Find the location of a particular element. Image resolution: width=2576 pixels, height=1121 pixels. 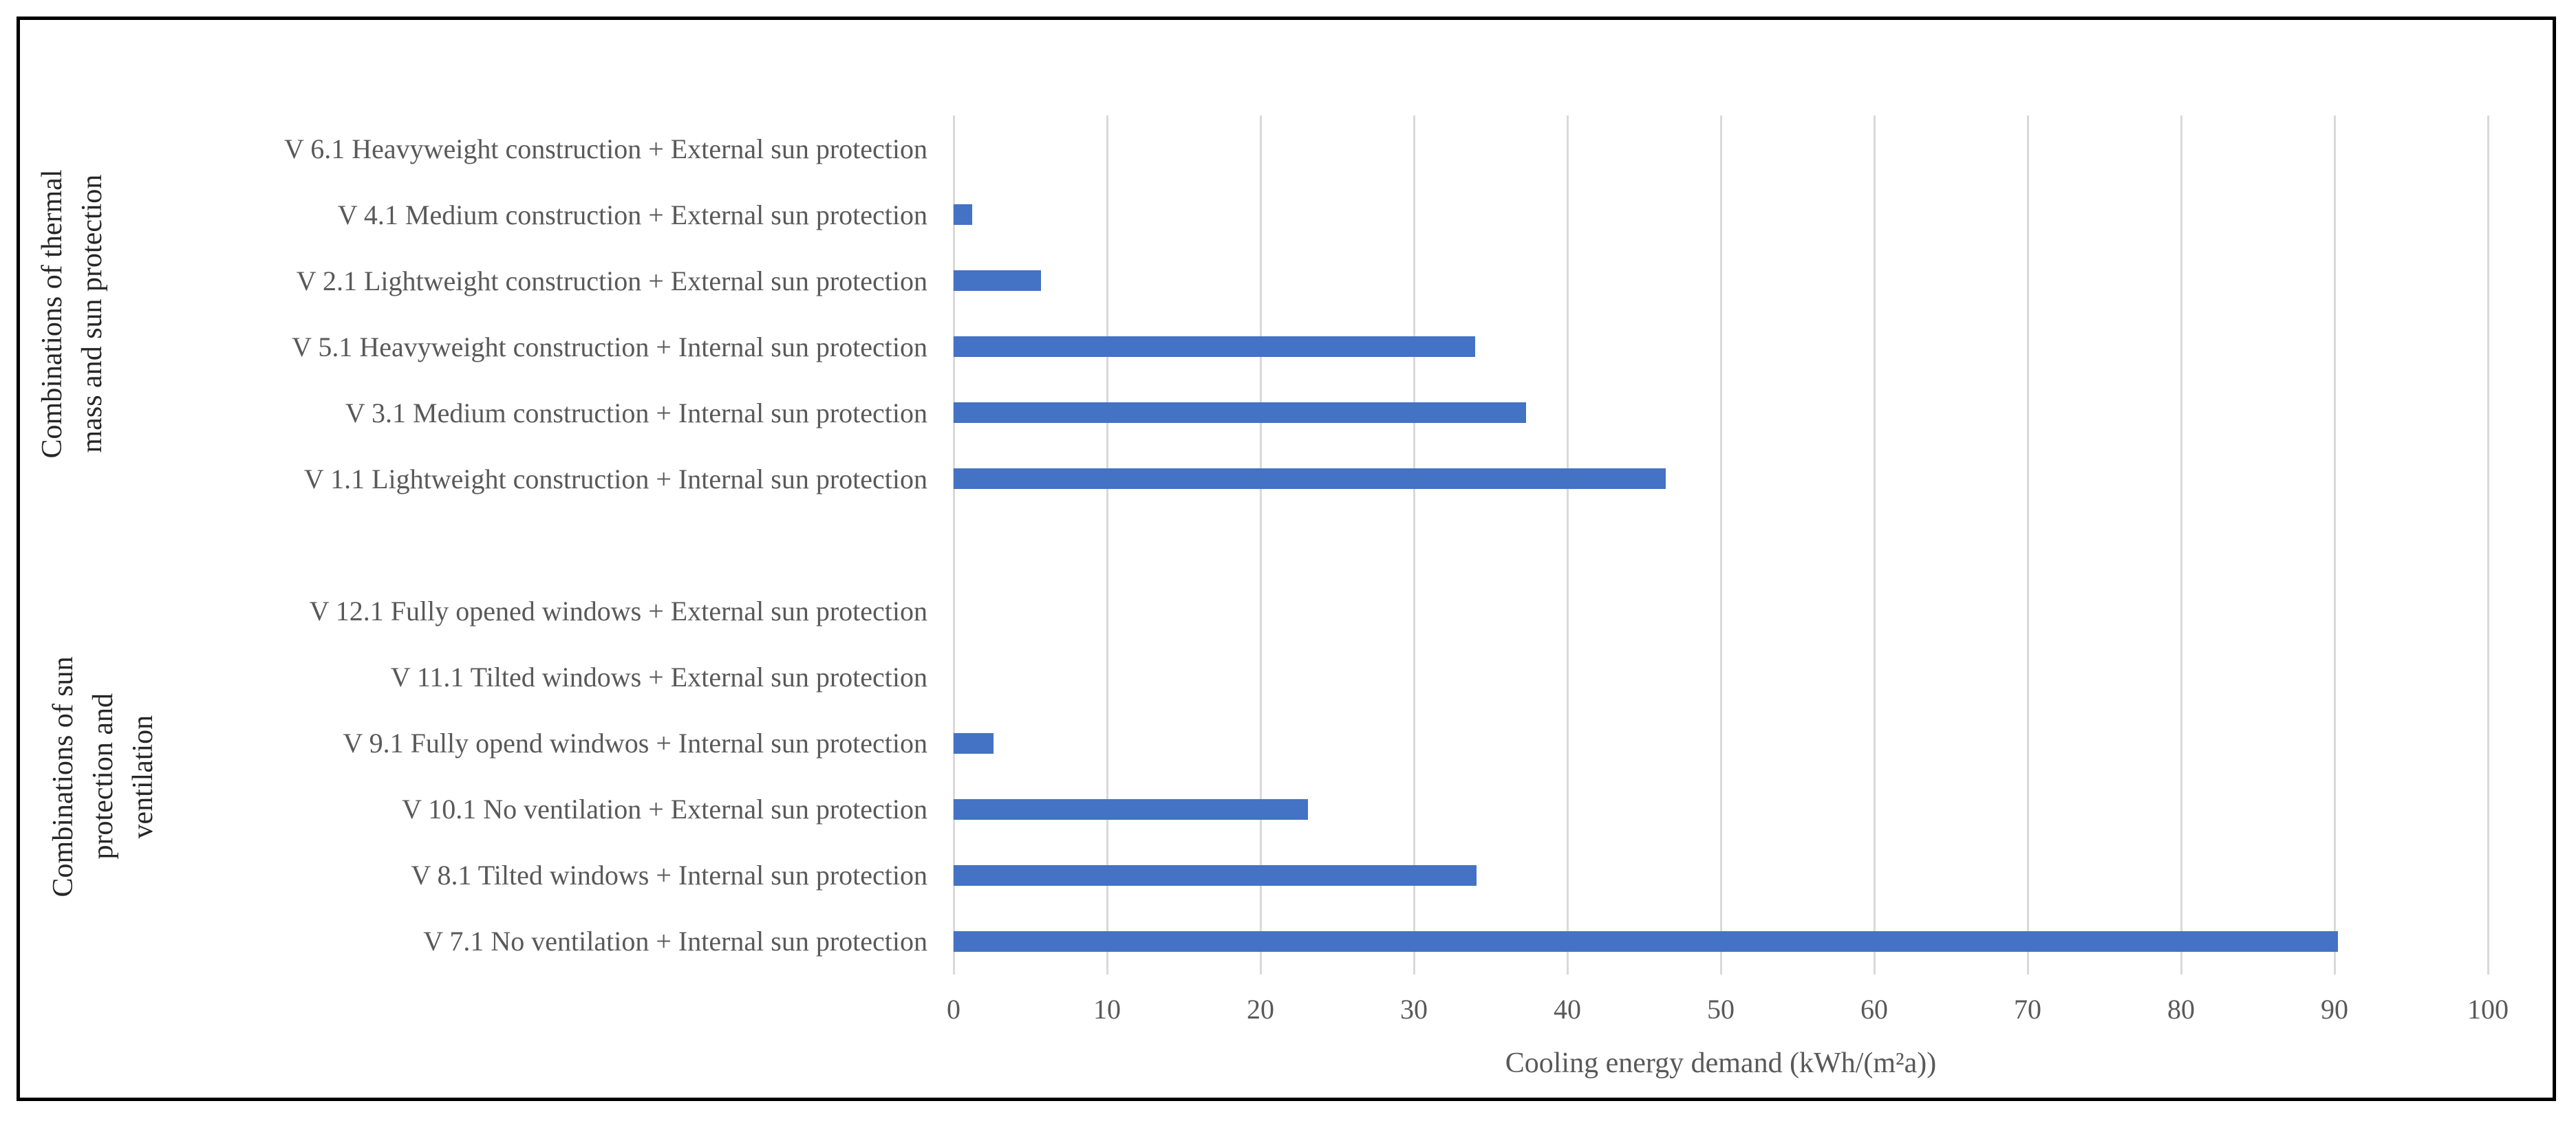

group-spacer is located at coordinates (1288, 545).